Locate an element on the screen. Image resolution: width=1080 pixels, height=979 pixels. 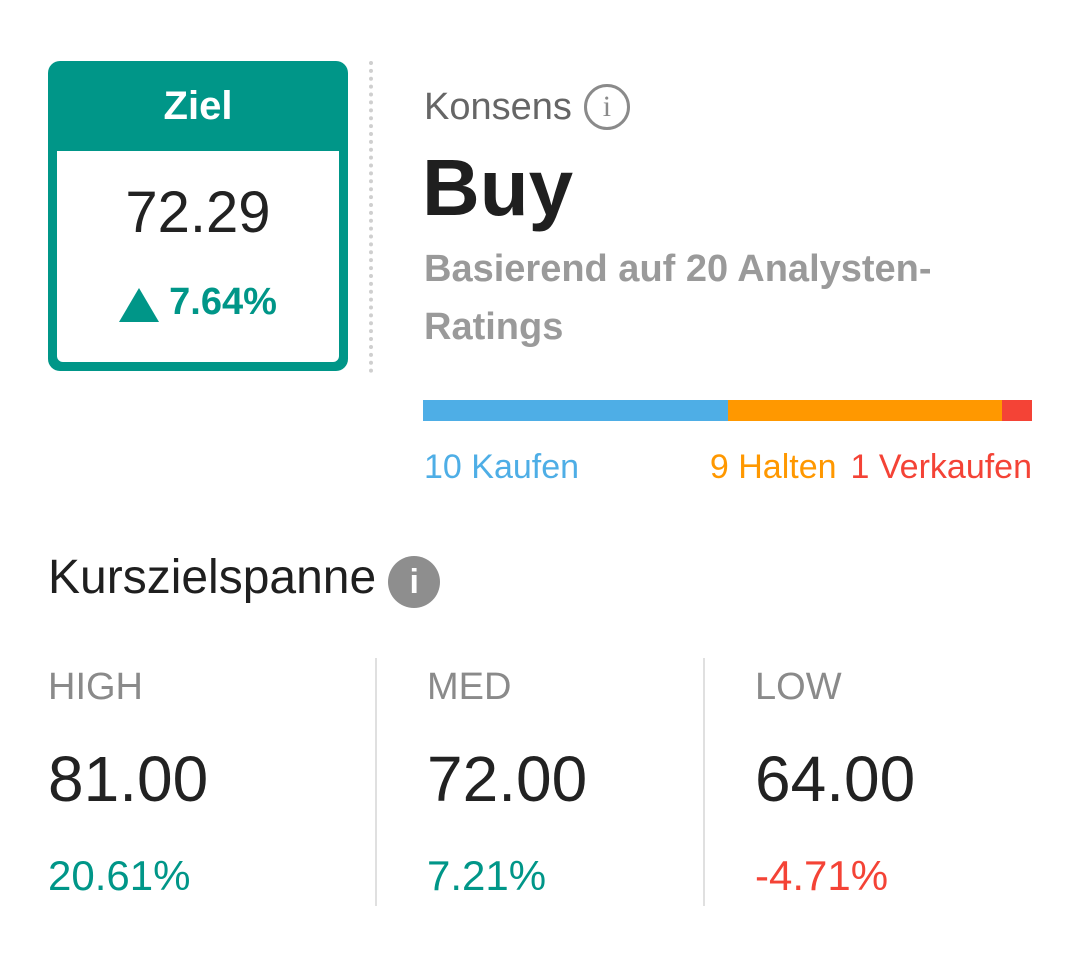
target-body: 72.29 7.64% is located at coordinates (198, 256).